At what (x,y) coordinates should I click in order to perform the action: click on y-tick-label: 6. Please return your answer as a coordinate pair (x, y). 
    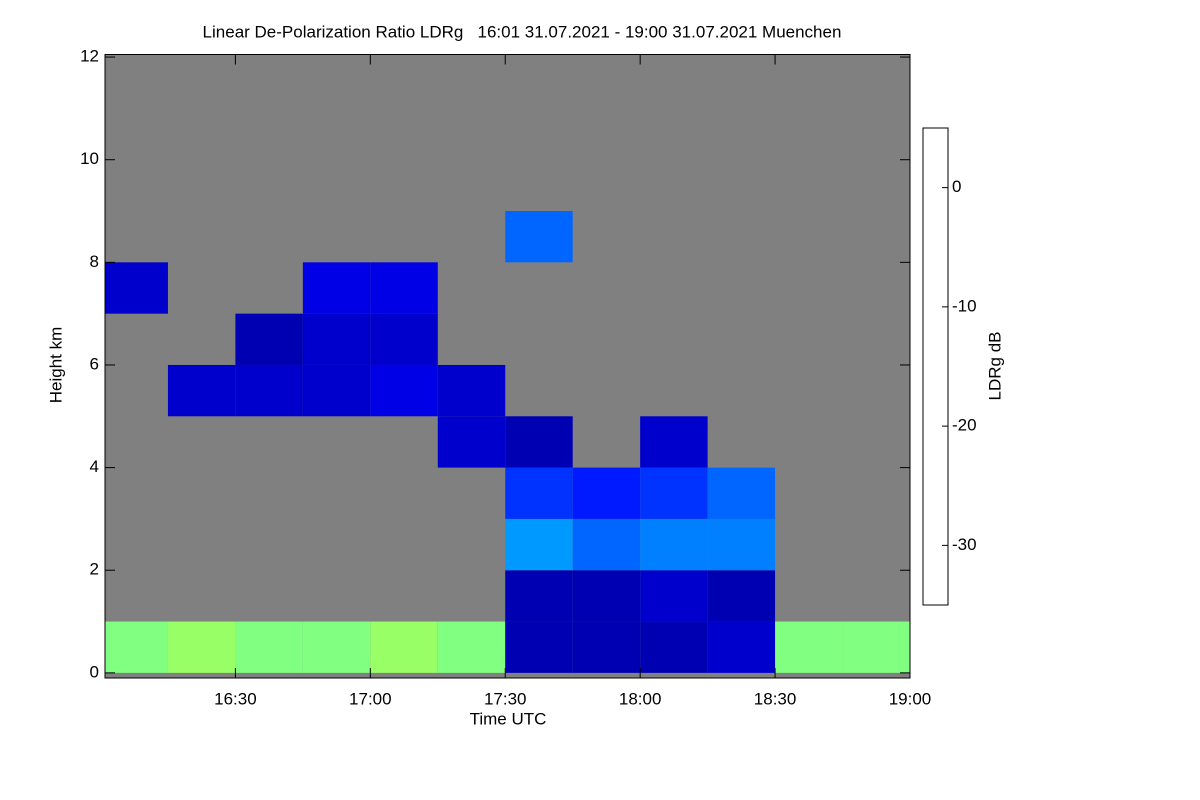
    Looking at the image, I should click on (94, 363).